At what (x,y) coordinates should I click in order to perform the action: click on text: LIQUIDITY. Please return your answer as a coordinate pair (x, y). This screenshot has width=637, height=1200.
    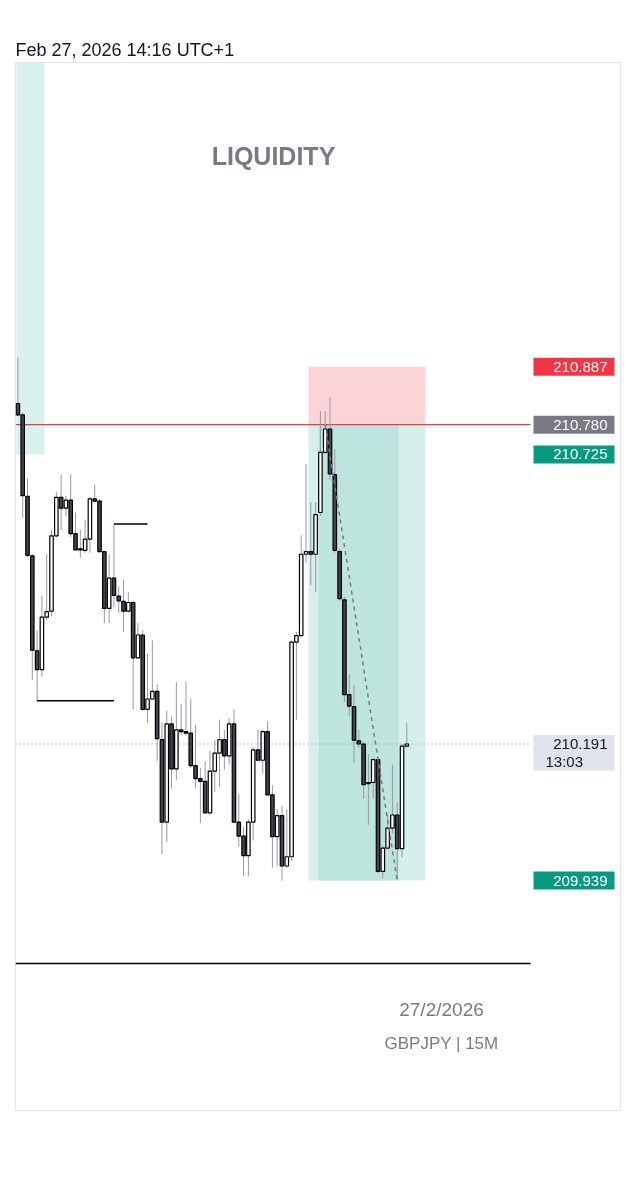
    Looking at the image, I should click on (273, 155).